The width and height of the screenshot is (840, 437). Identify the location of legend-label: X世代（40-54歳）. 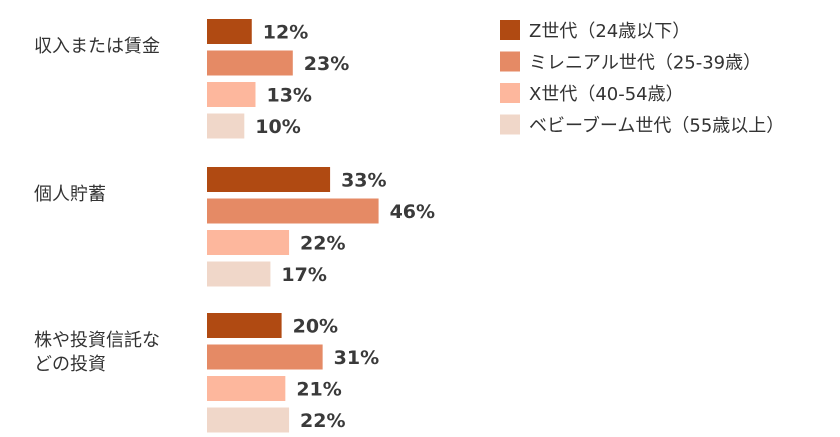
(606, 94).